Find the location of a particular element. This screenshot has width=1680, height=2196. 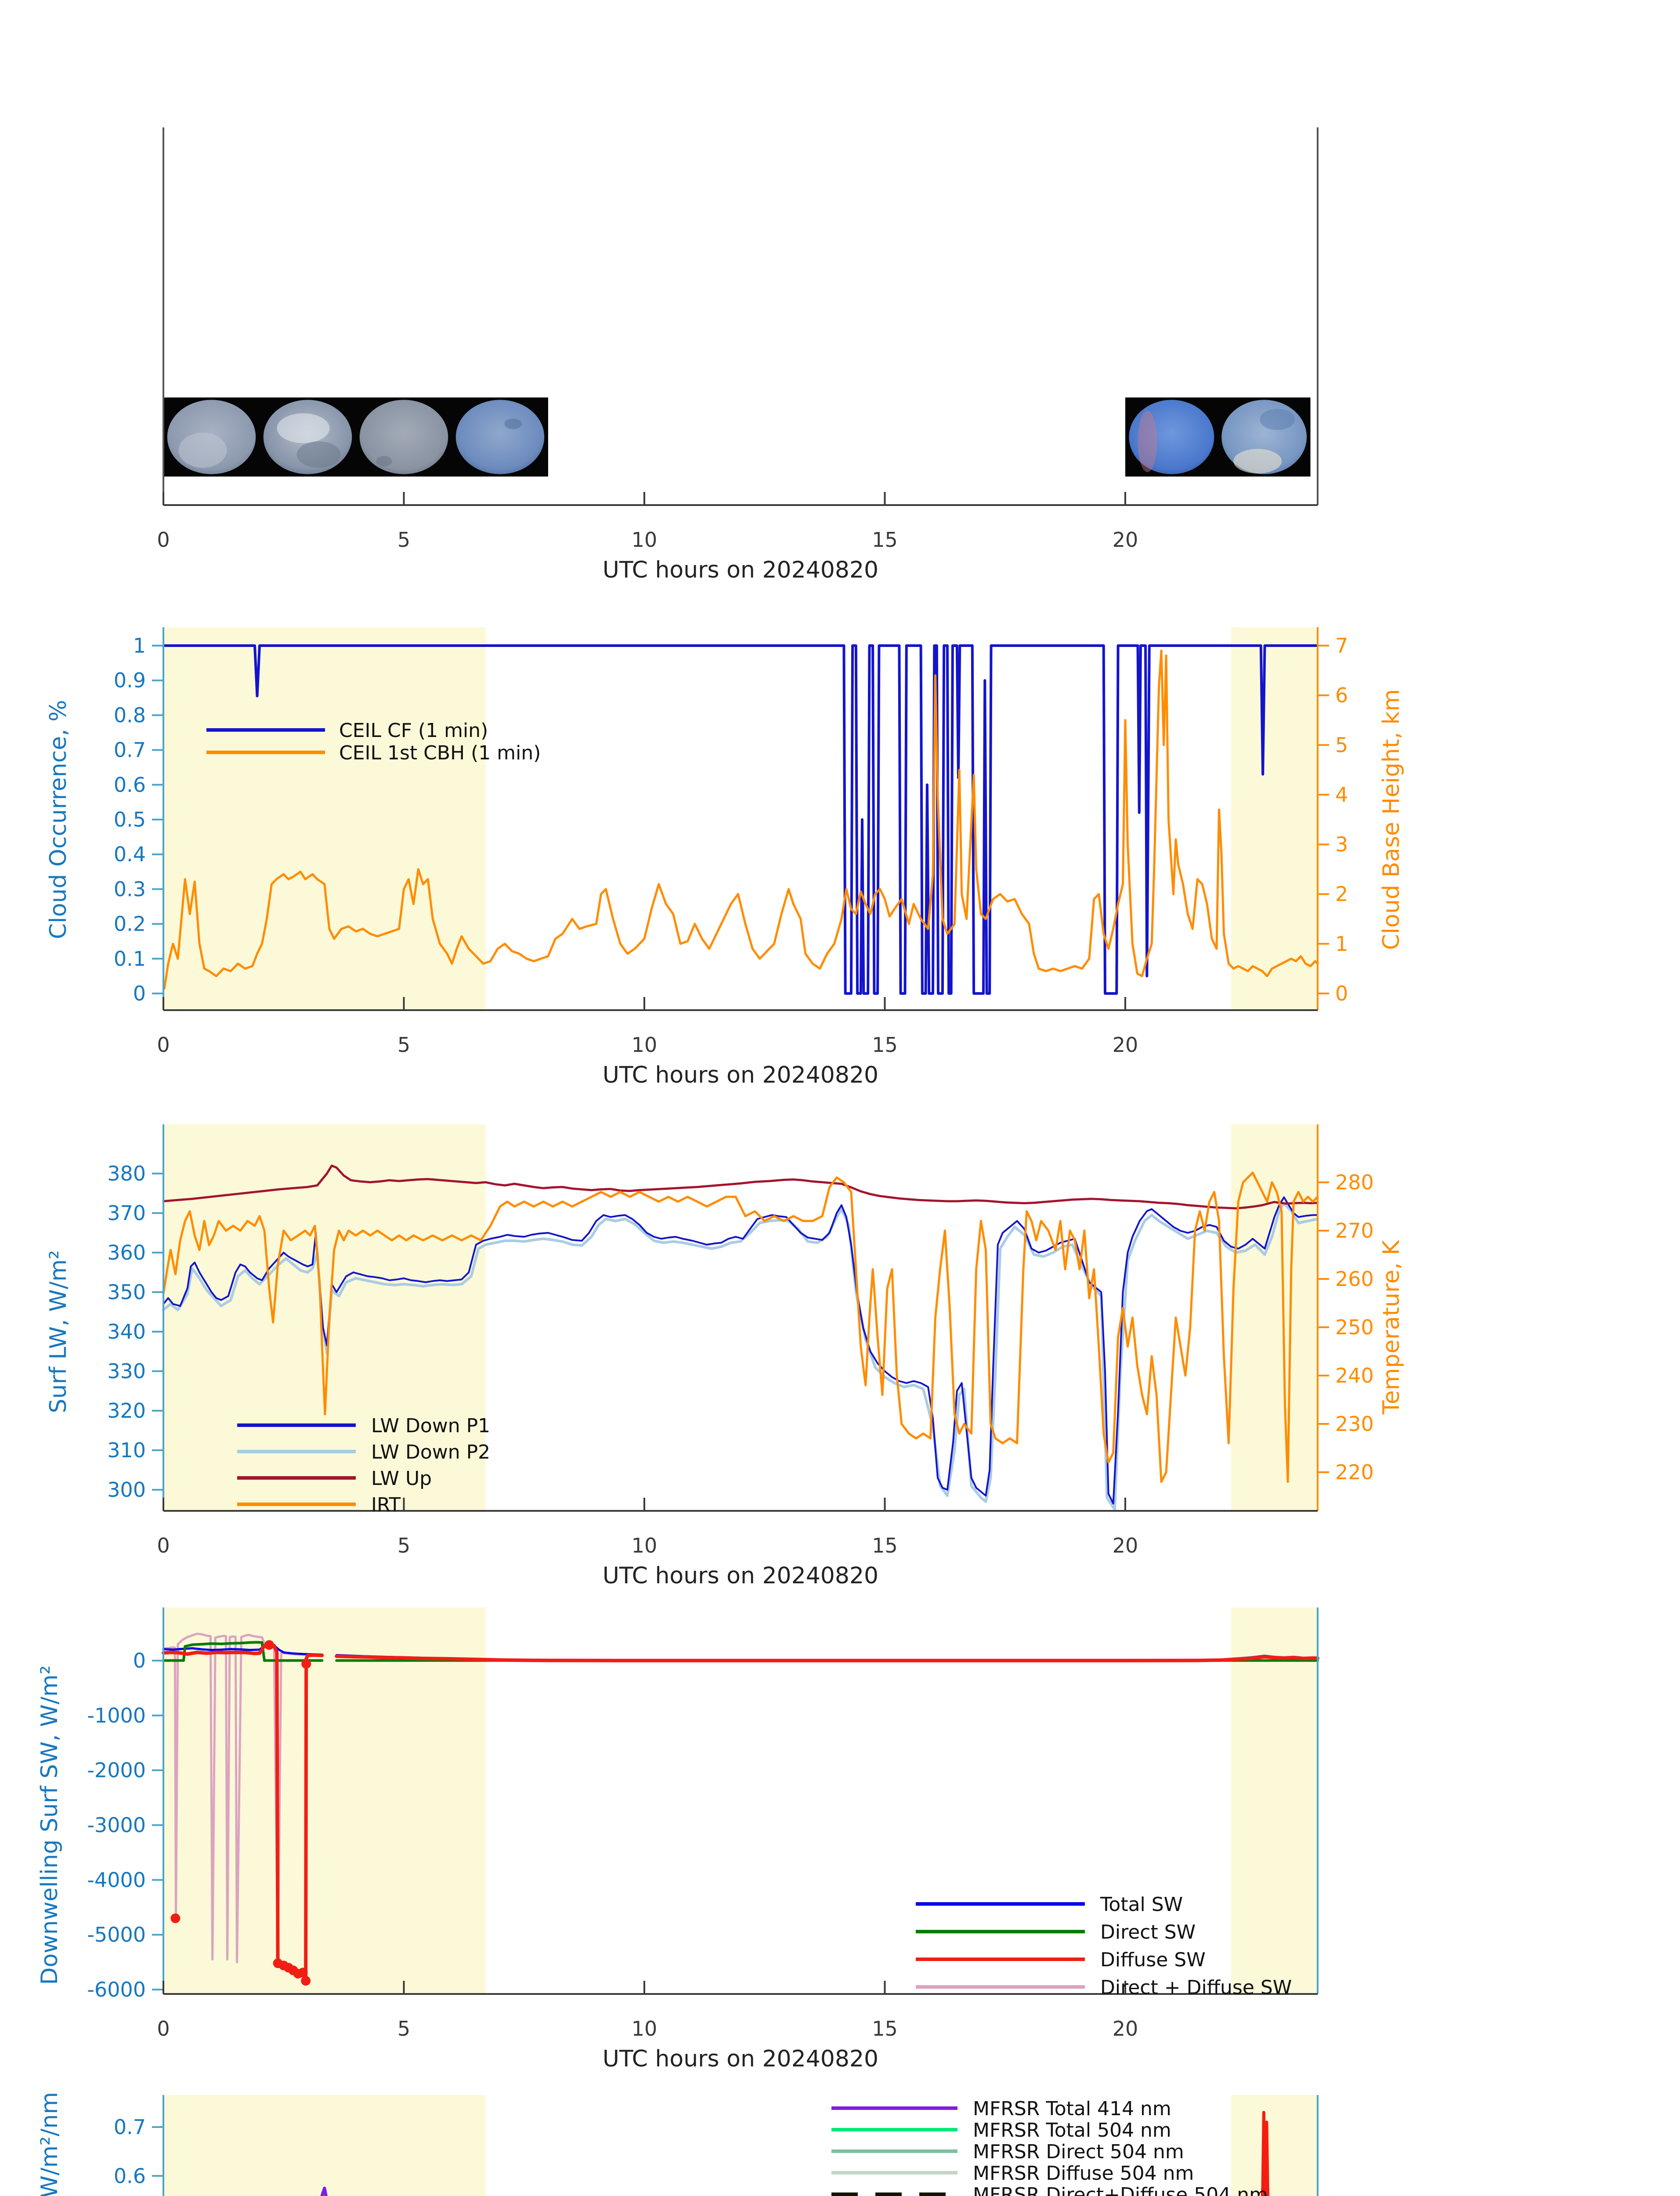

left-tick-label: -5000 is located at coordinates (116, 1935).